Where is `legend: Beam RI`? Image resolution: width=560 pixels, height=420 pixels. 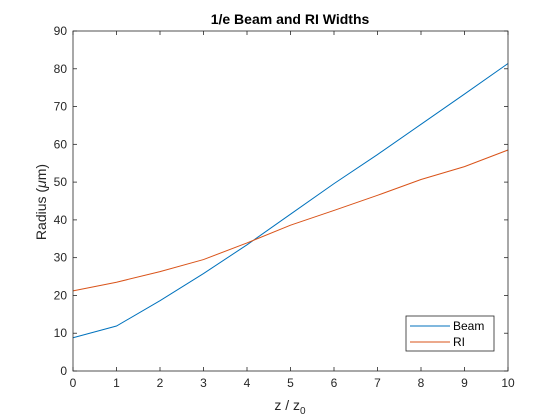 legend: Beam RI is located at coordinates (450, 333).